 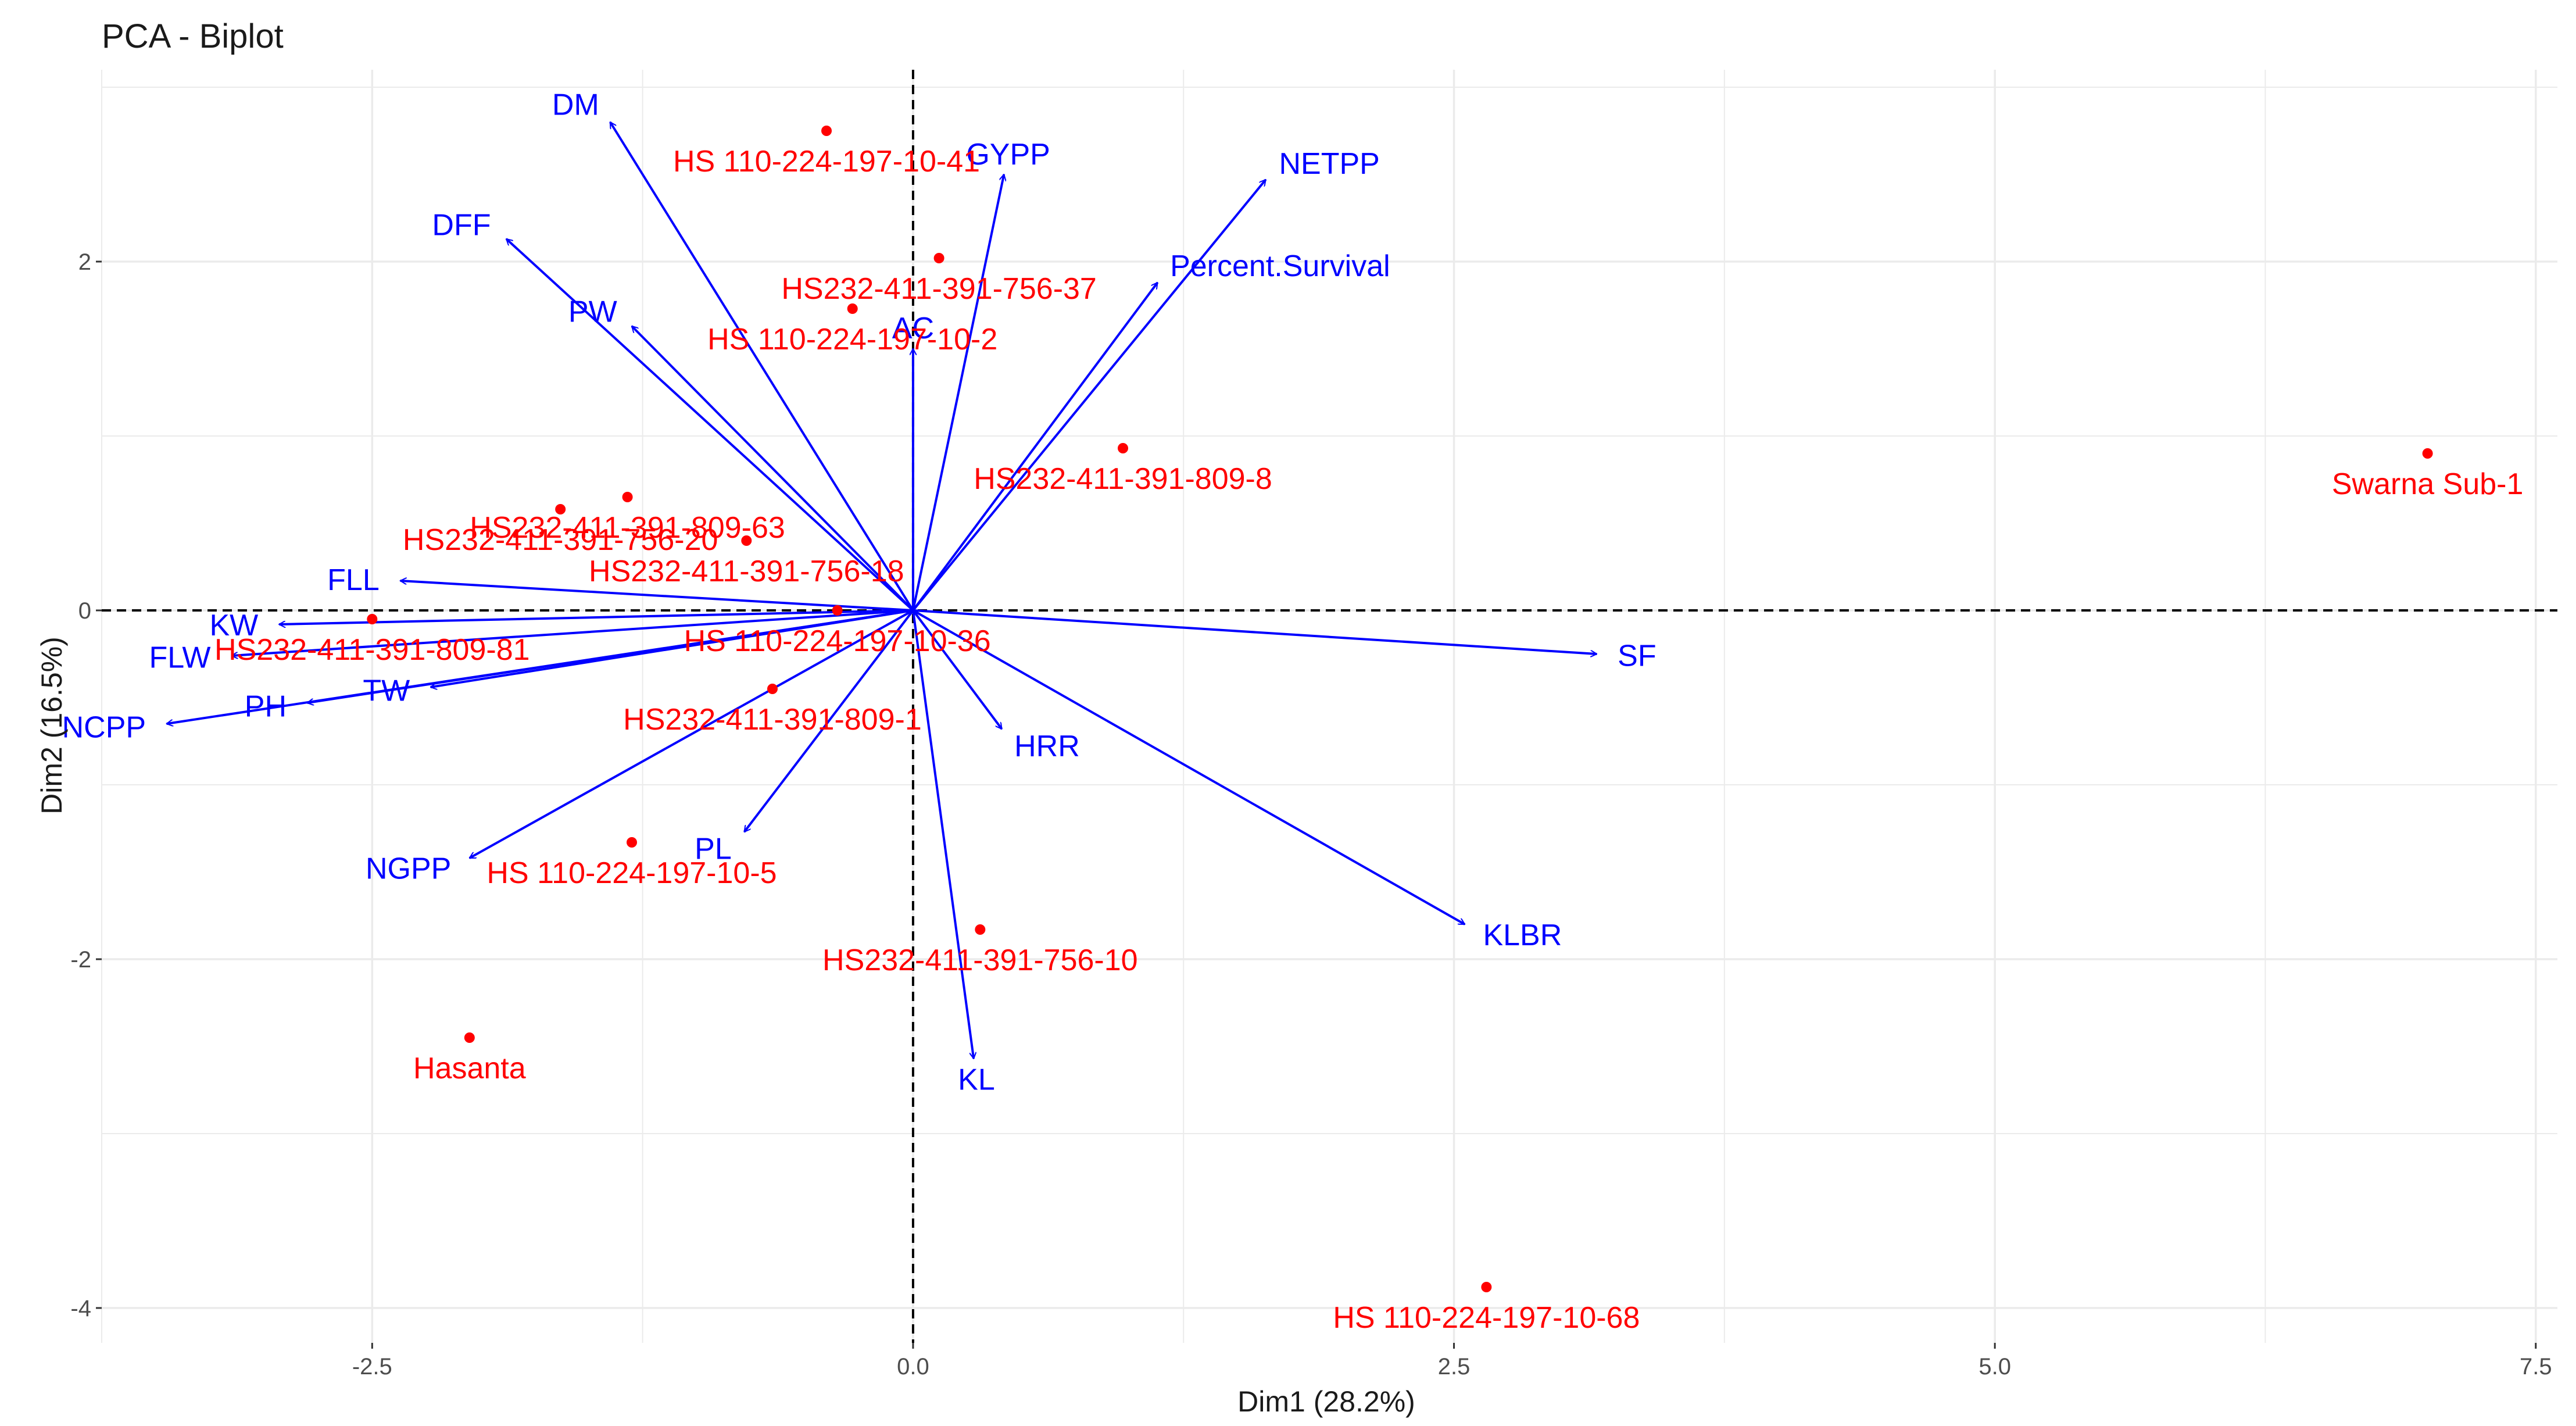 I want to click on x-tick-label: 7.5, so click(x=2536, y=1366).